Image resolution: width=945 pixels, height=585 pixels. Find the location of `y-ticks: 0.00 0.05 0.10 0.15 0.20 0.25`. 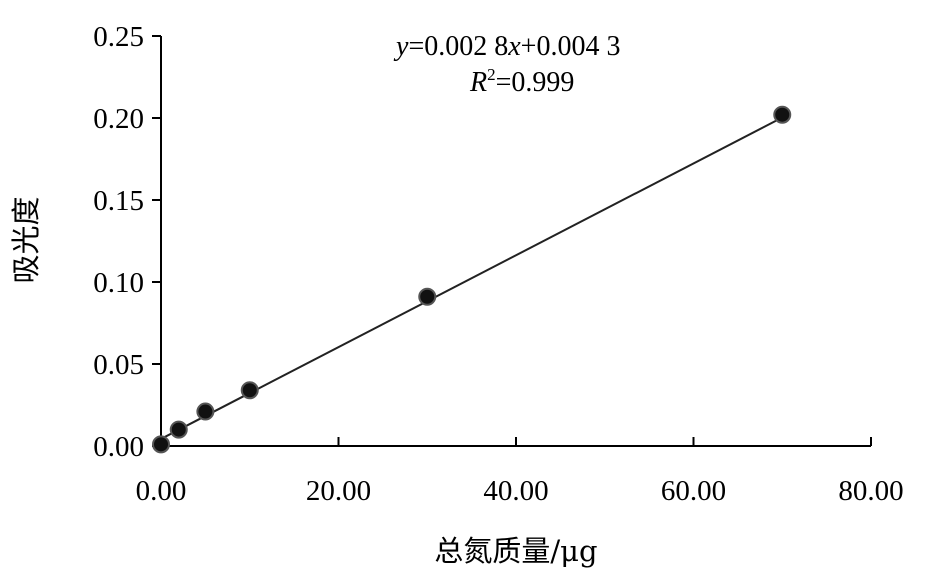

y-ticks: 0.00 0.05 0.10 0.15 0.20 0.25 is located at coordinates (127, 242).